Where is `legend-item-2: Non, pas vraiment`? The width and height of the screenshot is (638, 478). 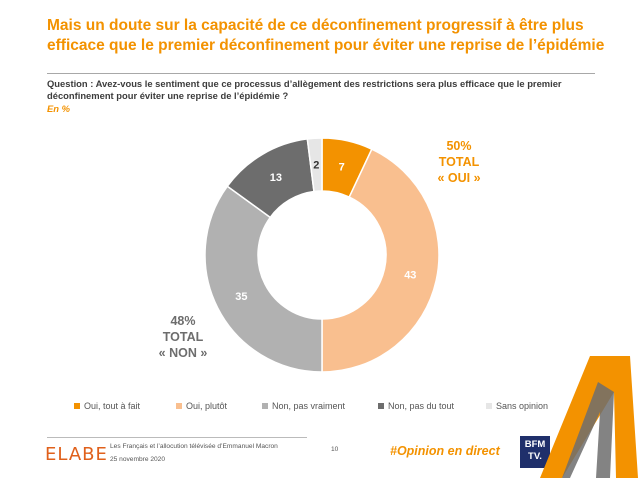 legend-item-2: Non, pas vraiment is located at coordinates (303, 406).